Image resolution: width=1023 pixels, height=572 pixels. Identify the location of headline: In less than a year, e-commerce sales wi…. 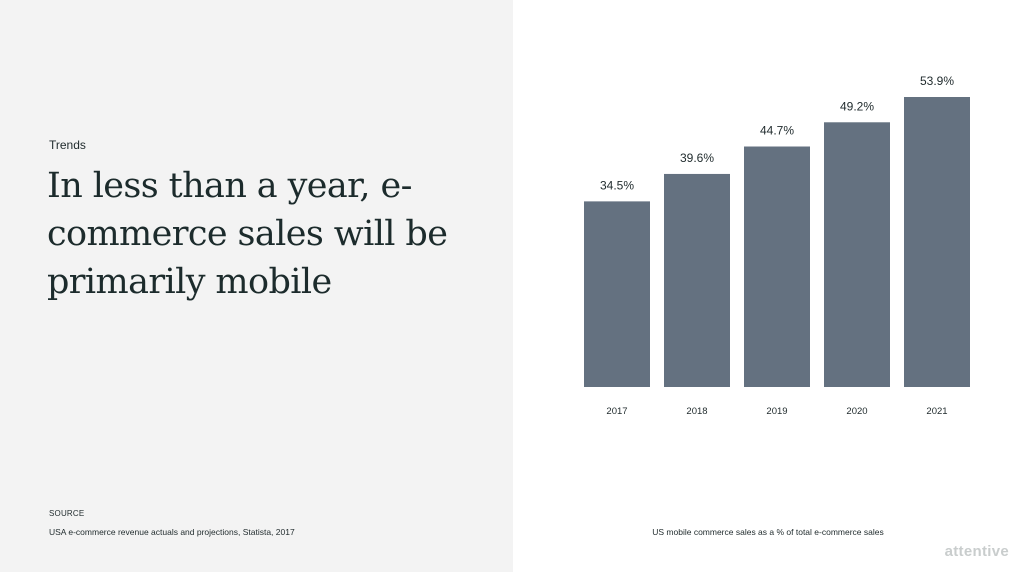
(247, 234).